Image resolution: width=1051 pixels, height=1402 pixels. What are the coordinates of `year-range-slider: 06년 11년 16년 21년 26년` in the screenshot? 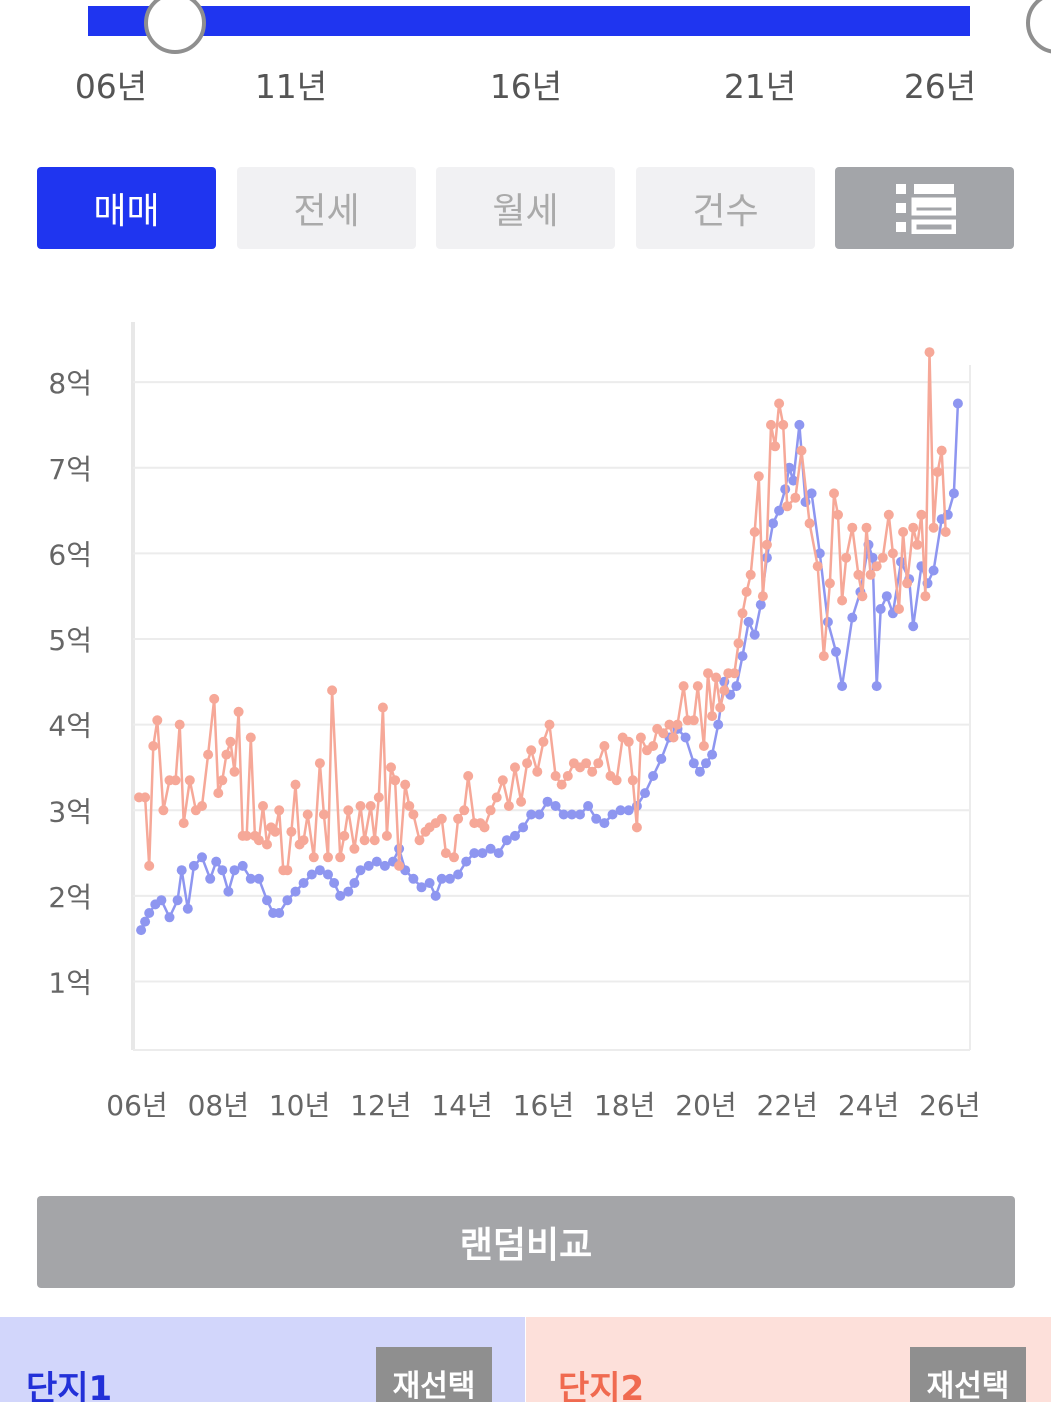 It's located at (525, 60).